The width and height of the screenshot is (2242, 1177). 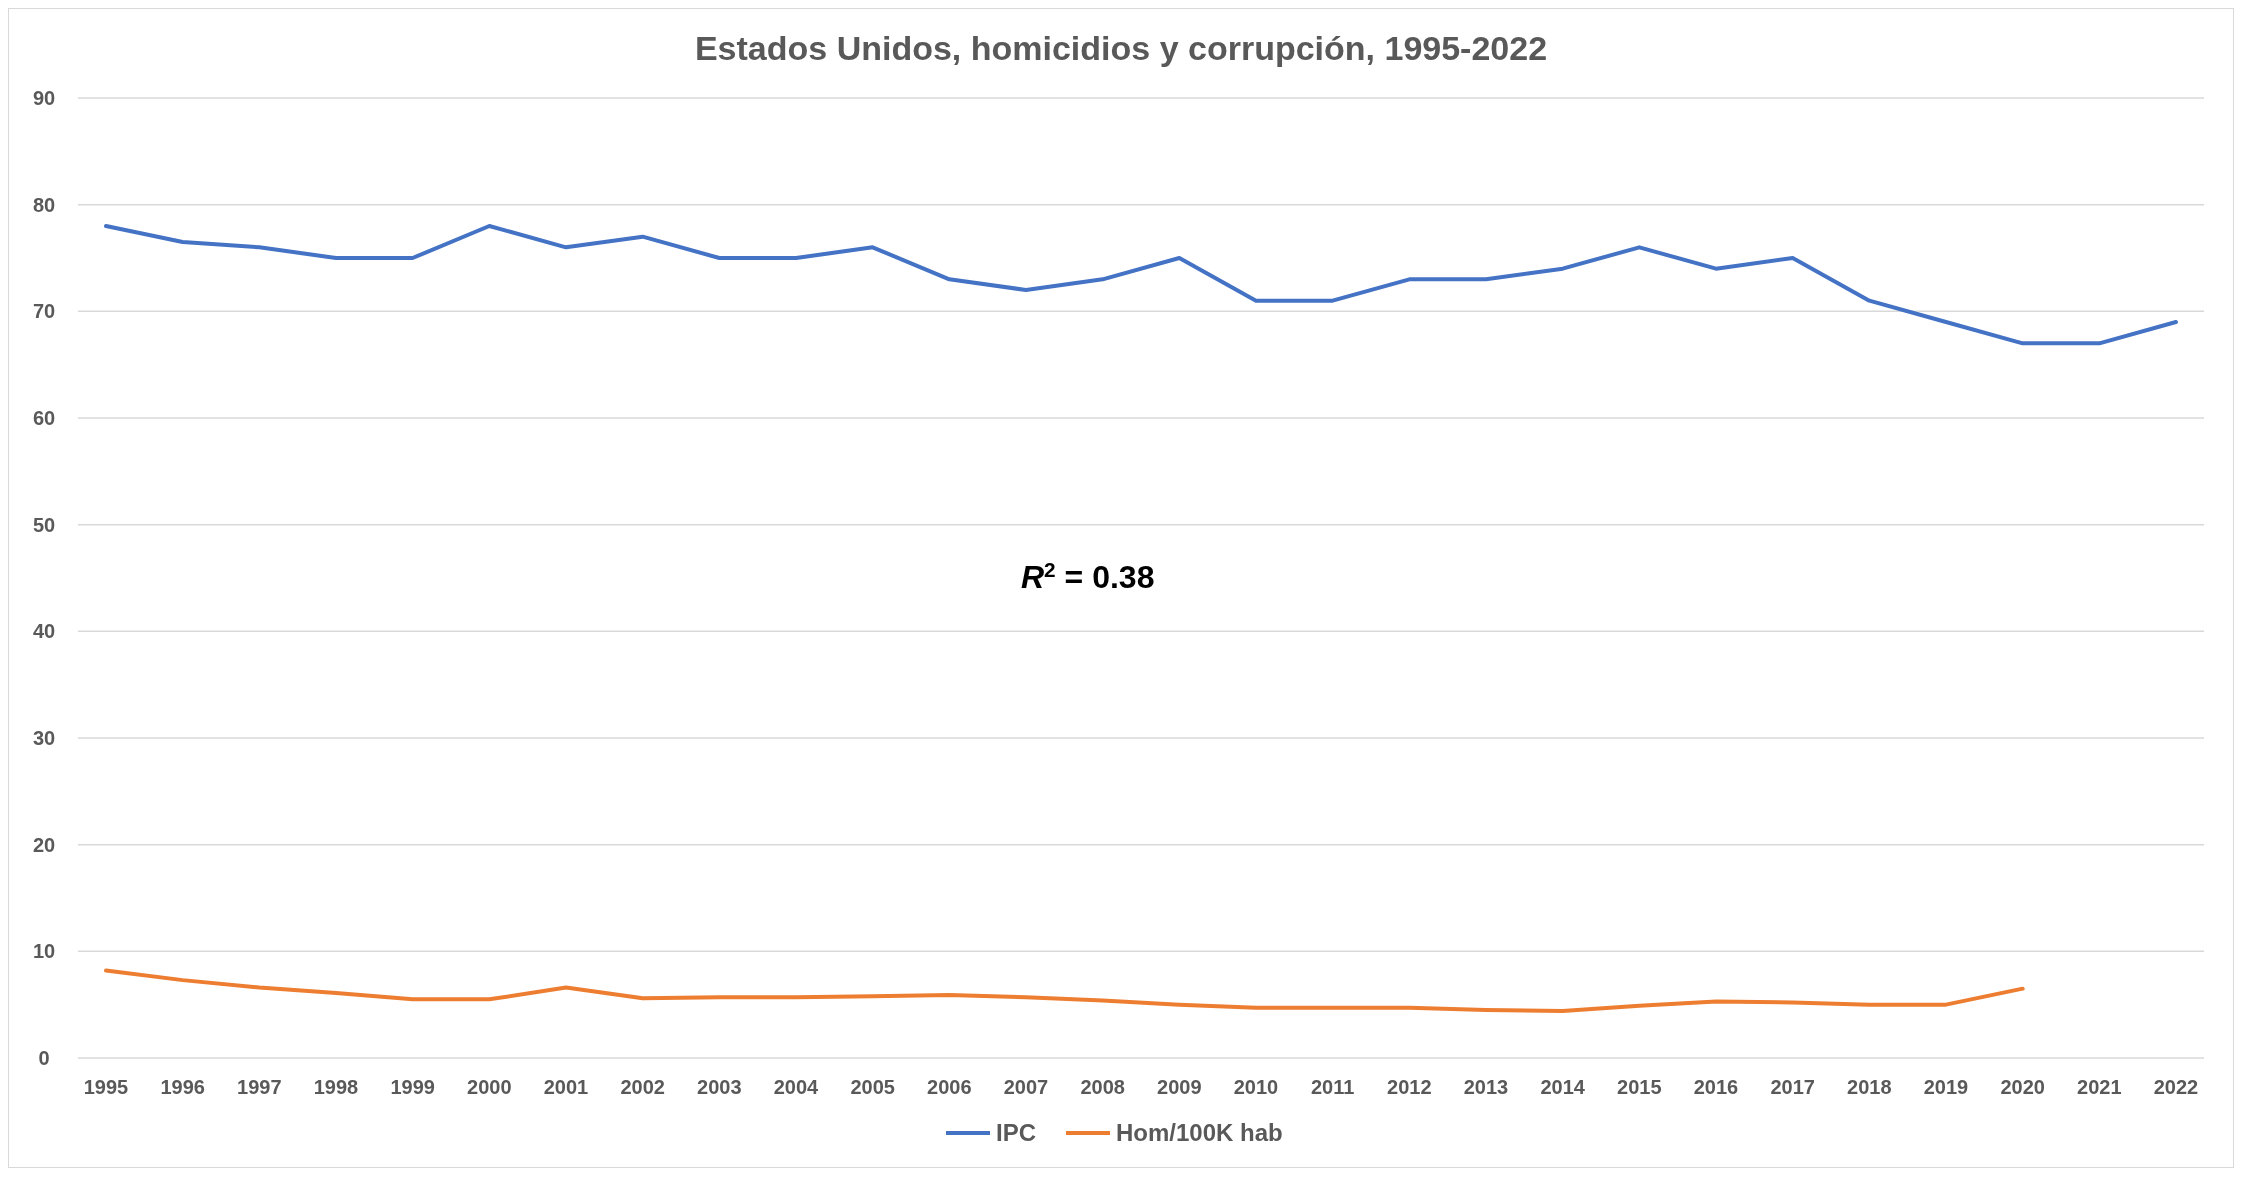 I want to click on x-tick-label: 2008, so click(x=1102, y=1087).